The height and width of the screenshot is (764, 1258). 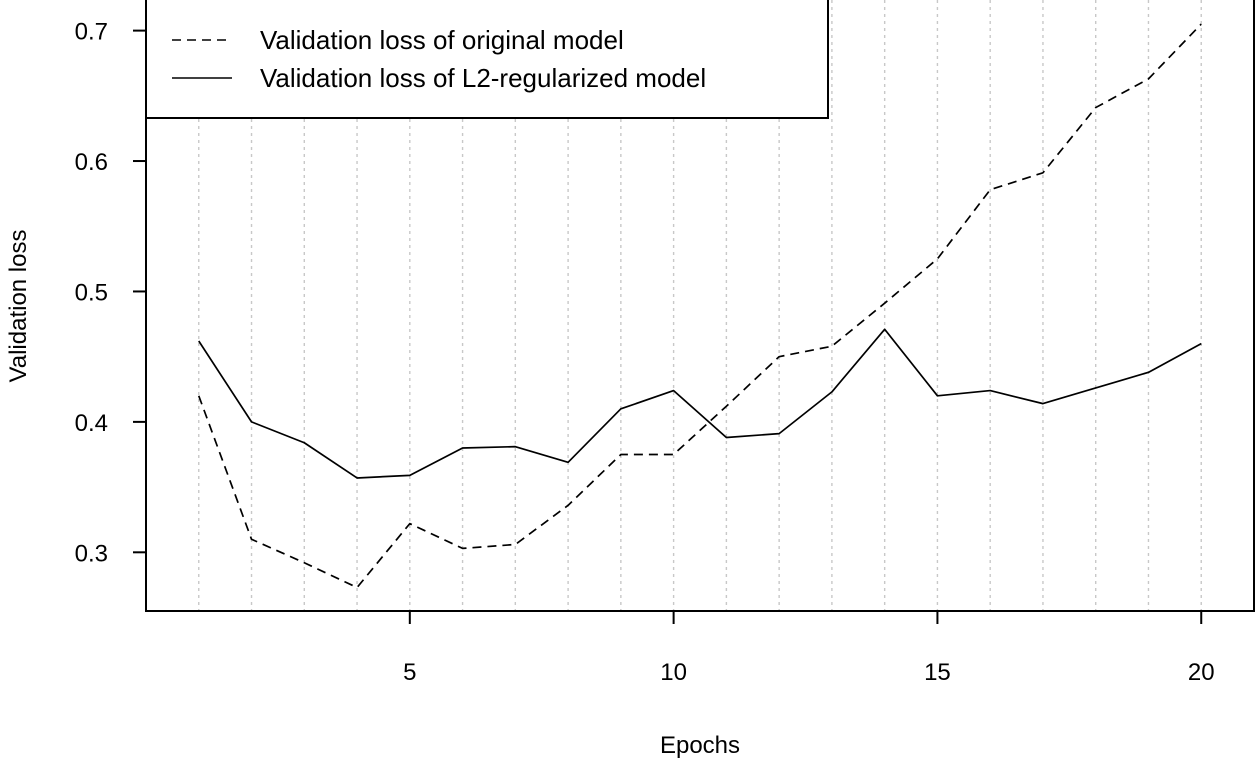 I want to click on y-tick-label: 0.3, so click(x=91, y=553).